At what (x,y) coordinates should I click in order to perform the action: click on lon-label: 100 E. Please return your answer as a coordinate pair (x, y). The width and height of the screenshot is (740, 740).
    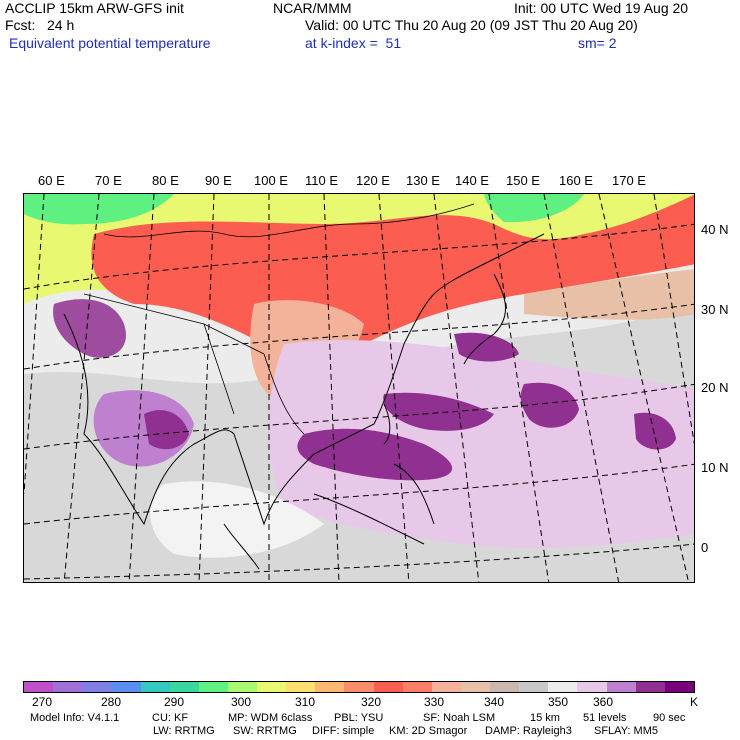
    Looking at the image, I should click on (271, 180).